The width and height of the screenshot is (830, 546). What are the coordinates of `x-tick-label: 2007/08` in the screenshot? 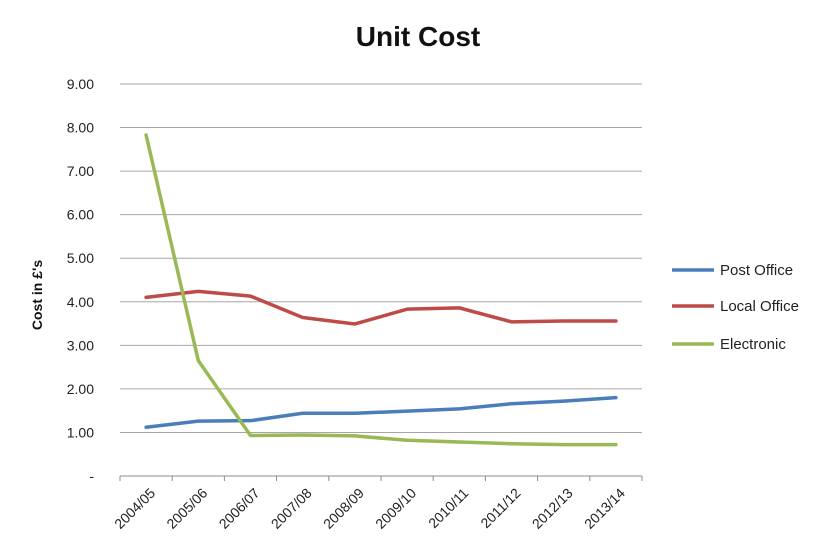 It's located at (291, 508).